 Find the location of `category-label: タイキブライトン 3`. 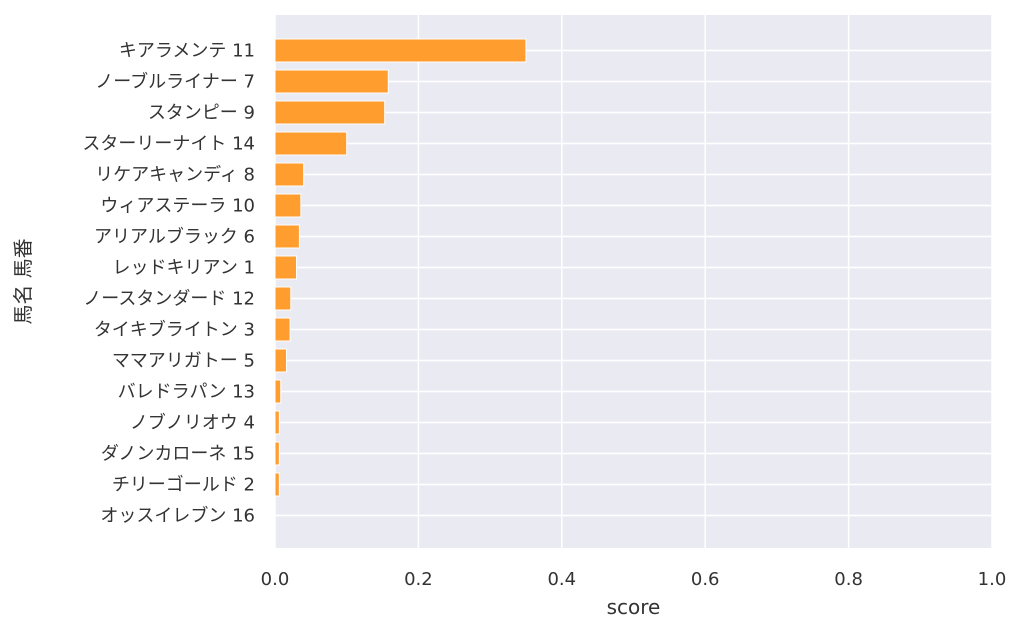

category-label: タイキブライトン 3 is located at coordinates (174, 330).